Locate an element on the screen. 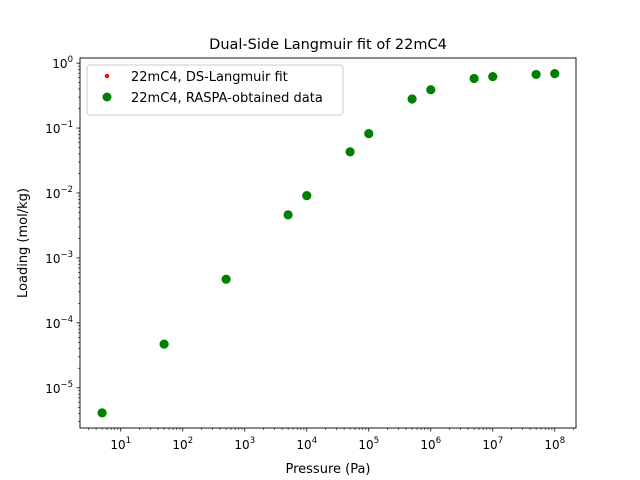 Image resolution: width=640 pixels, height=480 pixels. x-tick-label: 10¹ is located at coordinates (120, 444).